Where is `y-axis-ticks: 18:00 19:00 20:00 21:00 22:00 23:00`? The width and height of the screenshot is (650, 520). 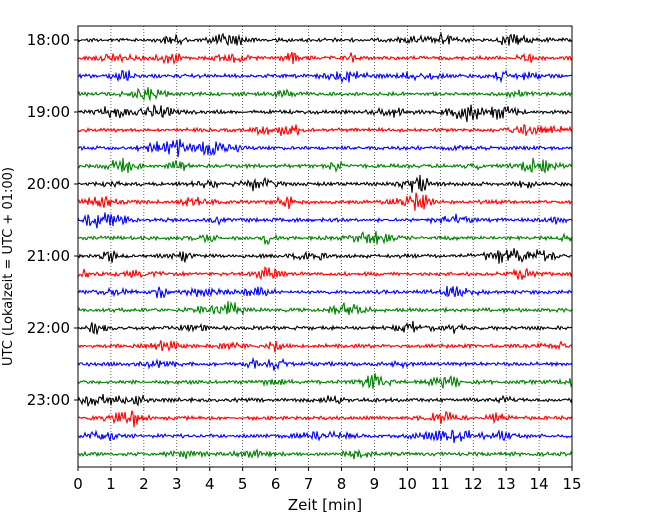
y-axis-ticks: 18:00 19:00 20:00 21:00 22:00 23:00 is located at coordinates (52, 220).